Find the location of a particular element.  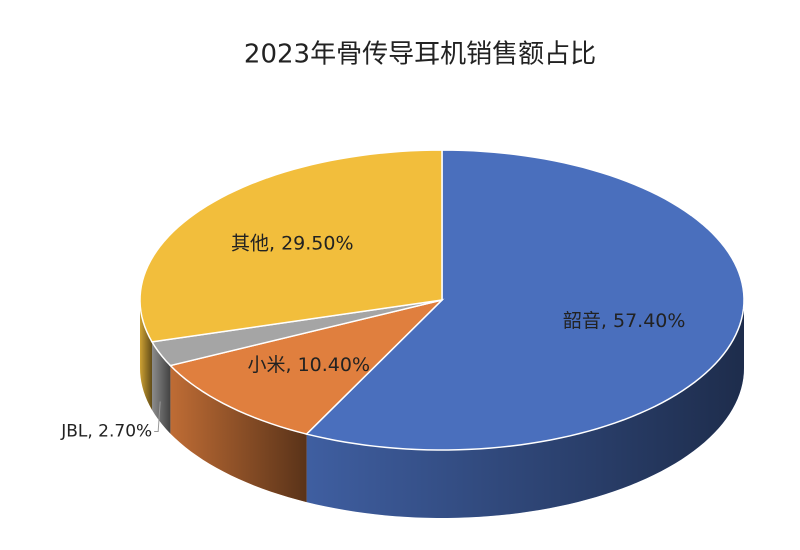

data-label: 小米, 10.40% is located at coordinates (309, 365).